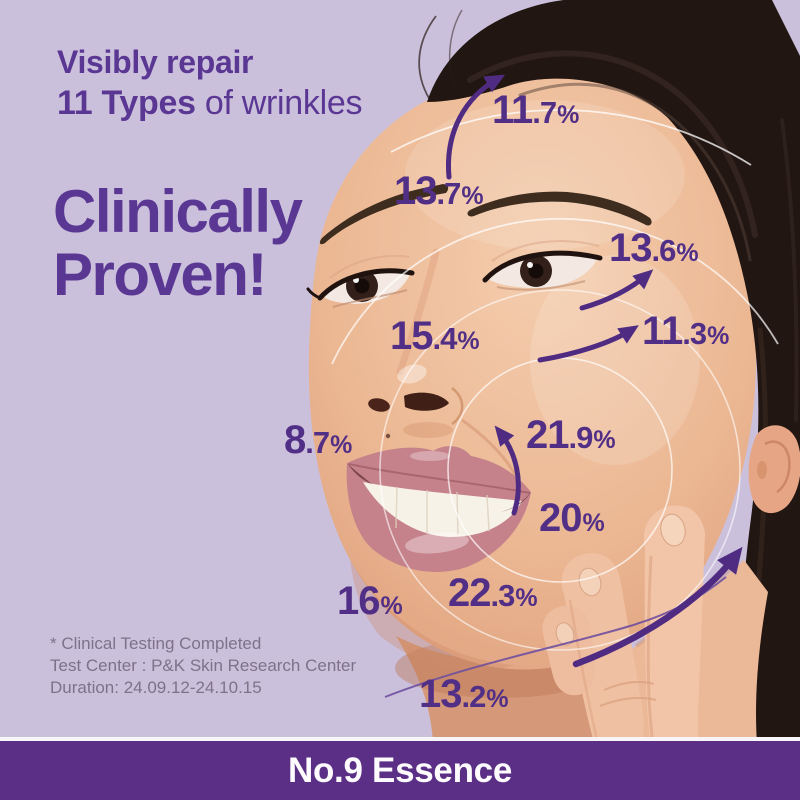  I want to click on left-eyebrow, so click(559, 208).